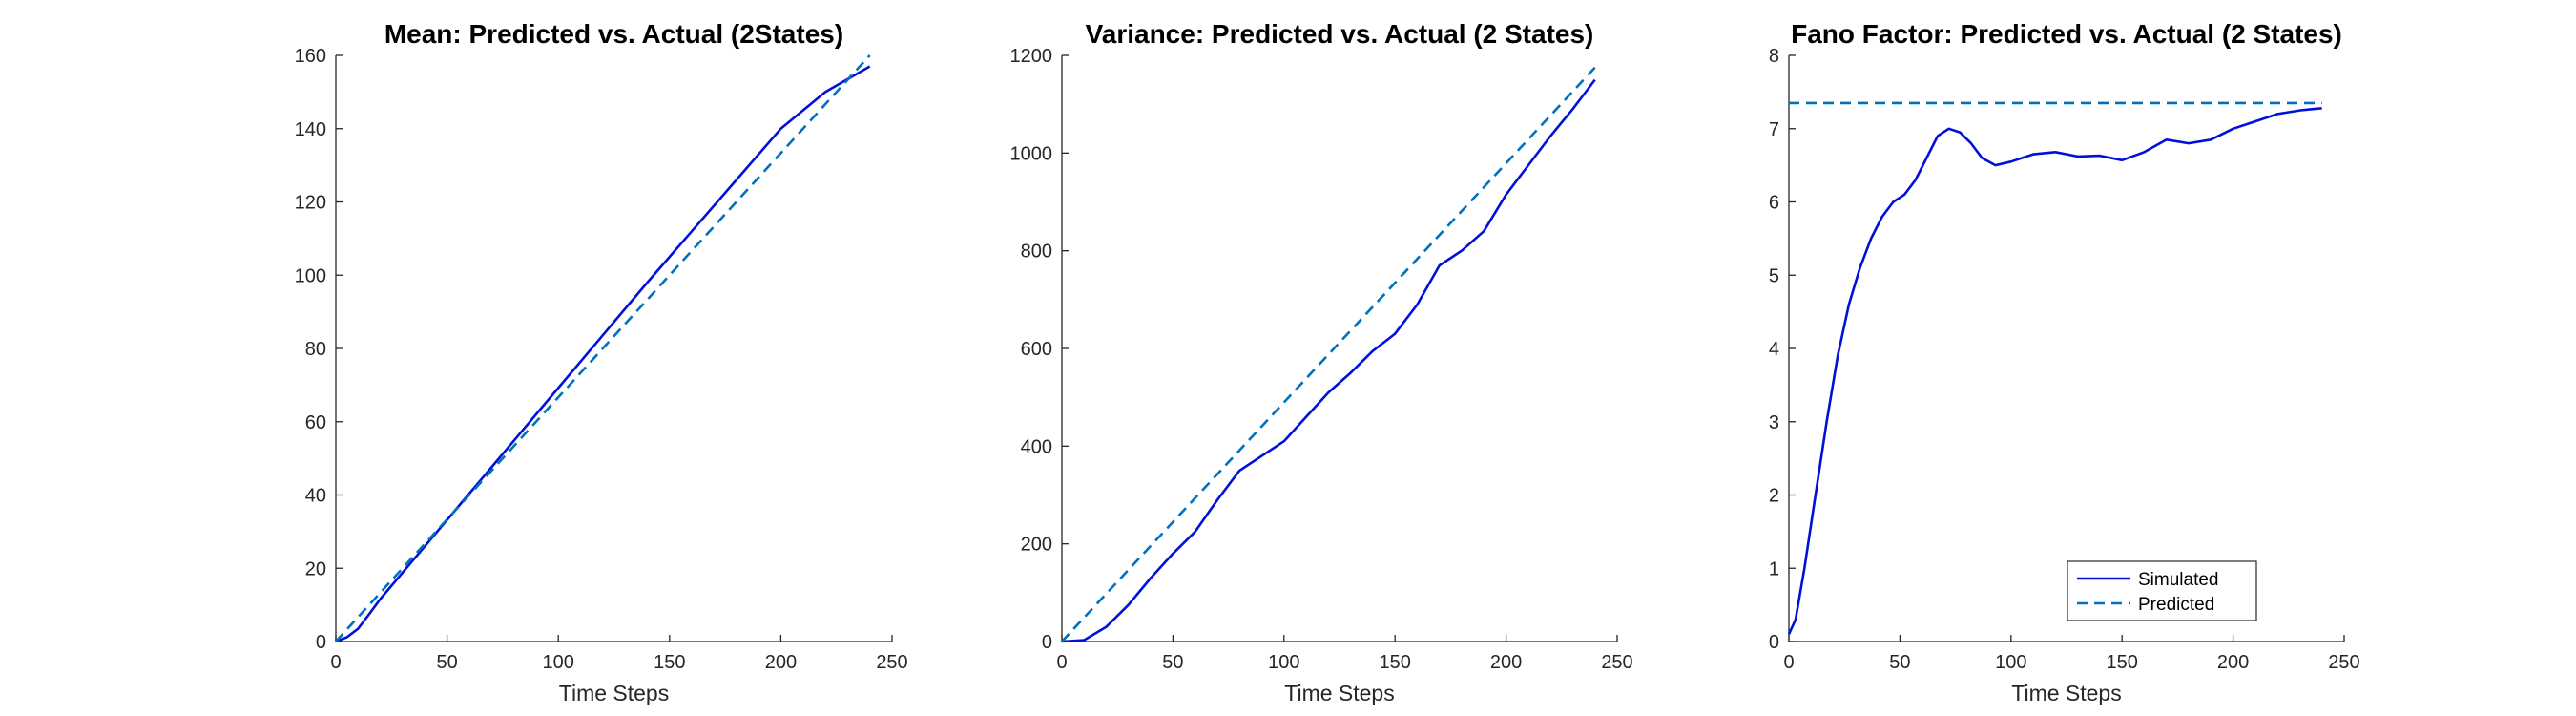 Image resolution: width=2576 pixels, height=716 pixels. I want to click on legend-box, so click(2162, 590).